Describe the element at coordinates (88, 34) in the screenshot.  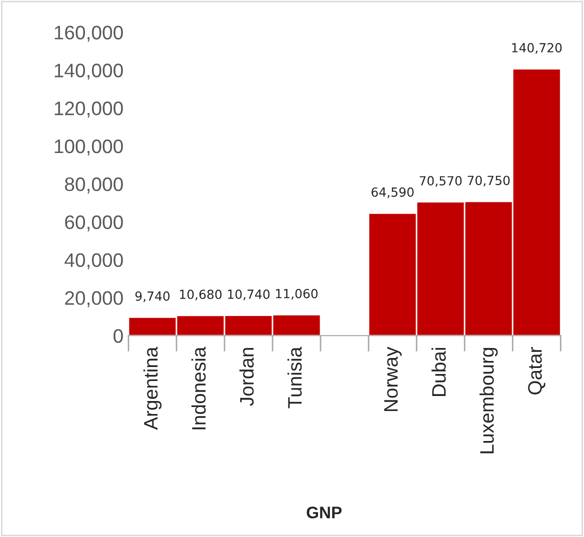
I see `y-tick-label: 160,000` at that location.